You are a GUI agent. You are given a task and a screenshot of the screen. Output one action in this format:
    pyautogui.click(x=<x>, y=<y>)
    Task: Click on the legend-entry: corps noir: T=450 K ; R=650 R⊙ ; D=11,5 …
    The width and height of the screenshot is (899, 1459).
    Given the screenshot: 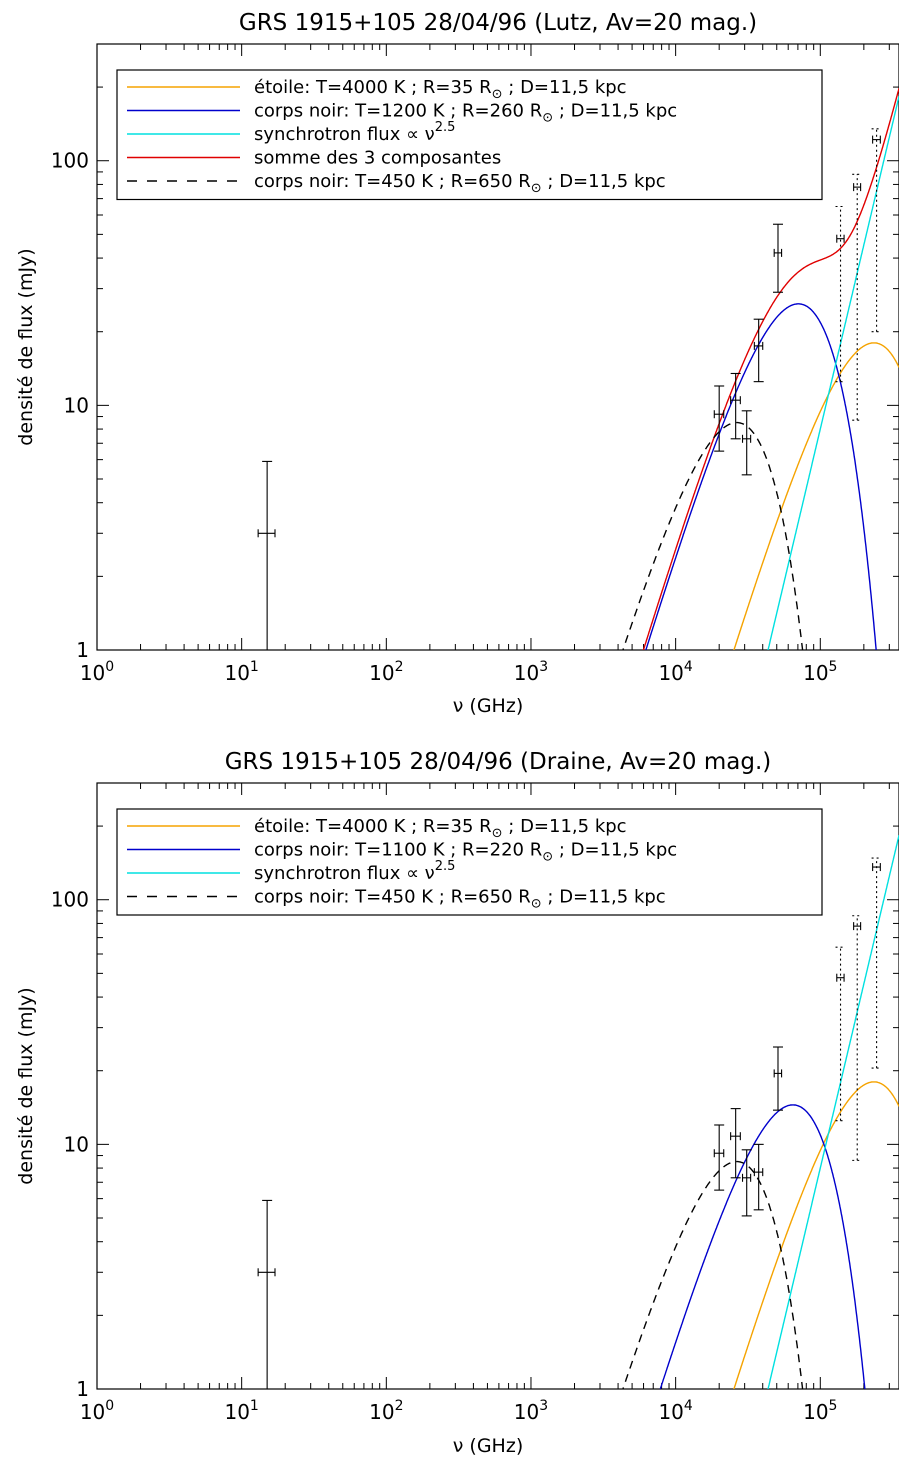 What is the action you would take?
    pyautogui.click(x=460, y=183)
    